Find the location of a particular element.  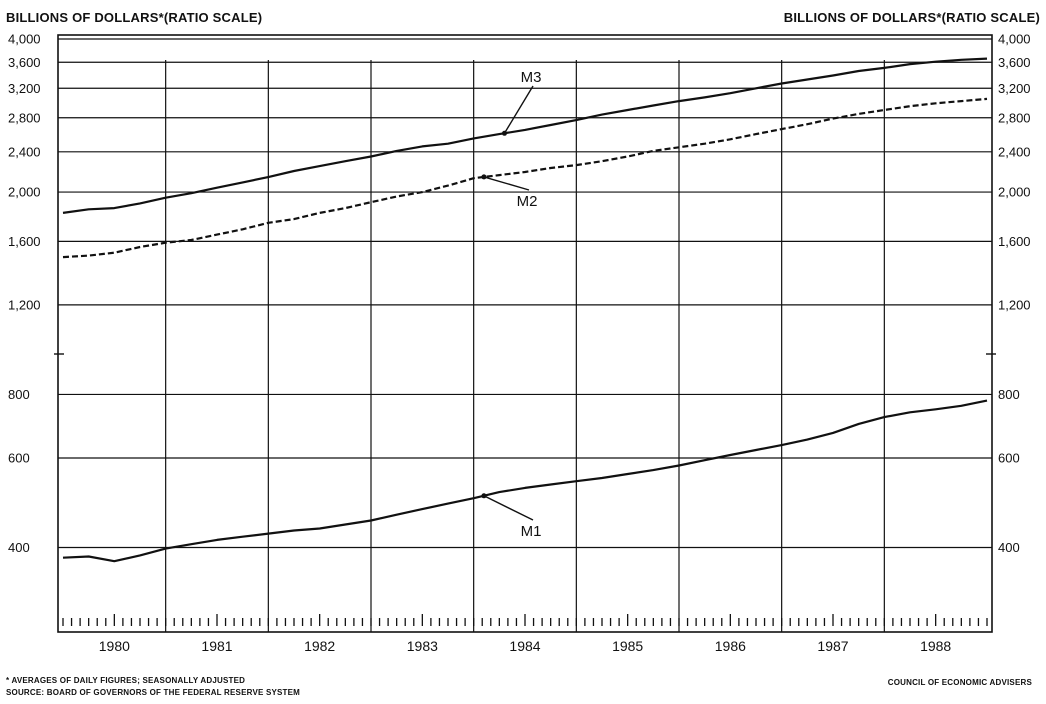

y-tick-label-left-2800: 2,800 is located at coordinates (24, 117).